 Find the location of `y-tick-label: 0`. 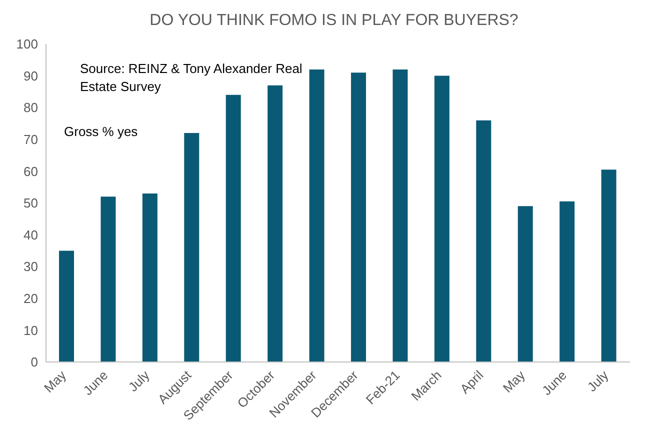

y-tick-label: 0 is located at coordinates (34, 362).